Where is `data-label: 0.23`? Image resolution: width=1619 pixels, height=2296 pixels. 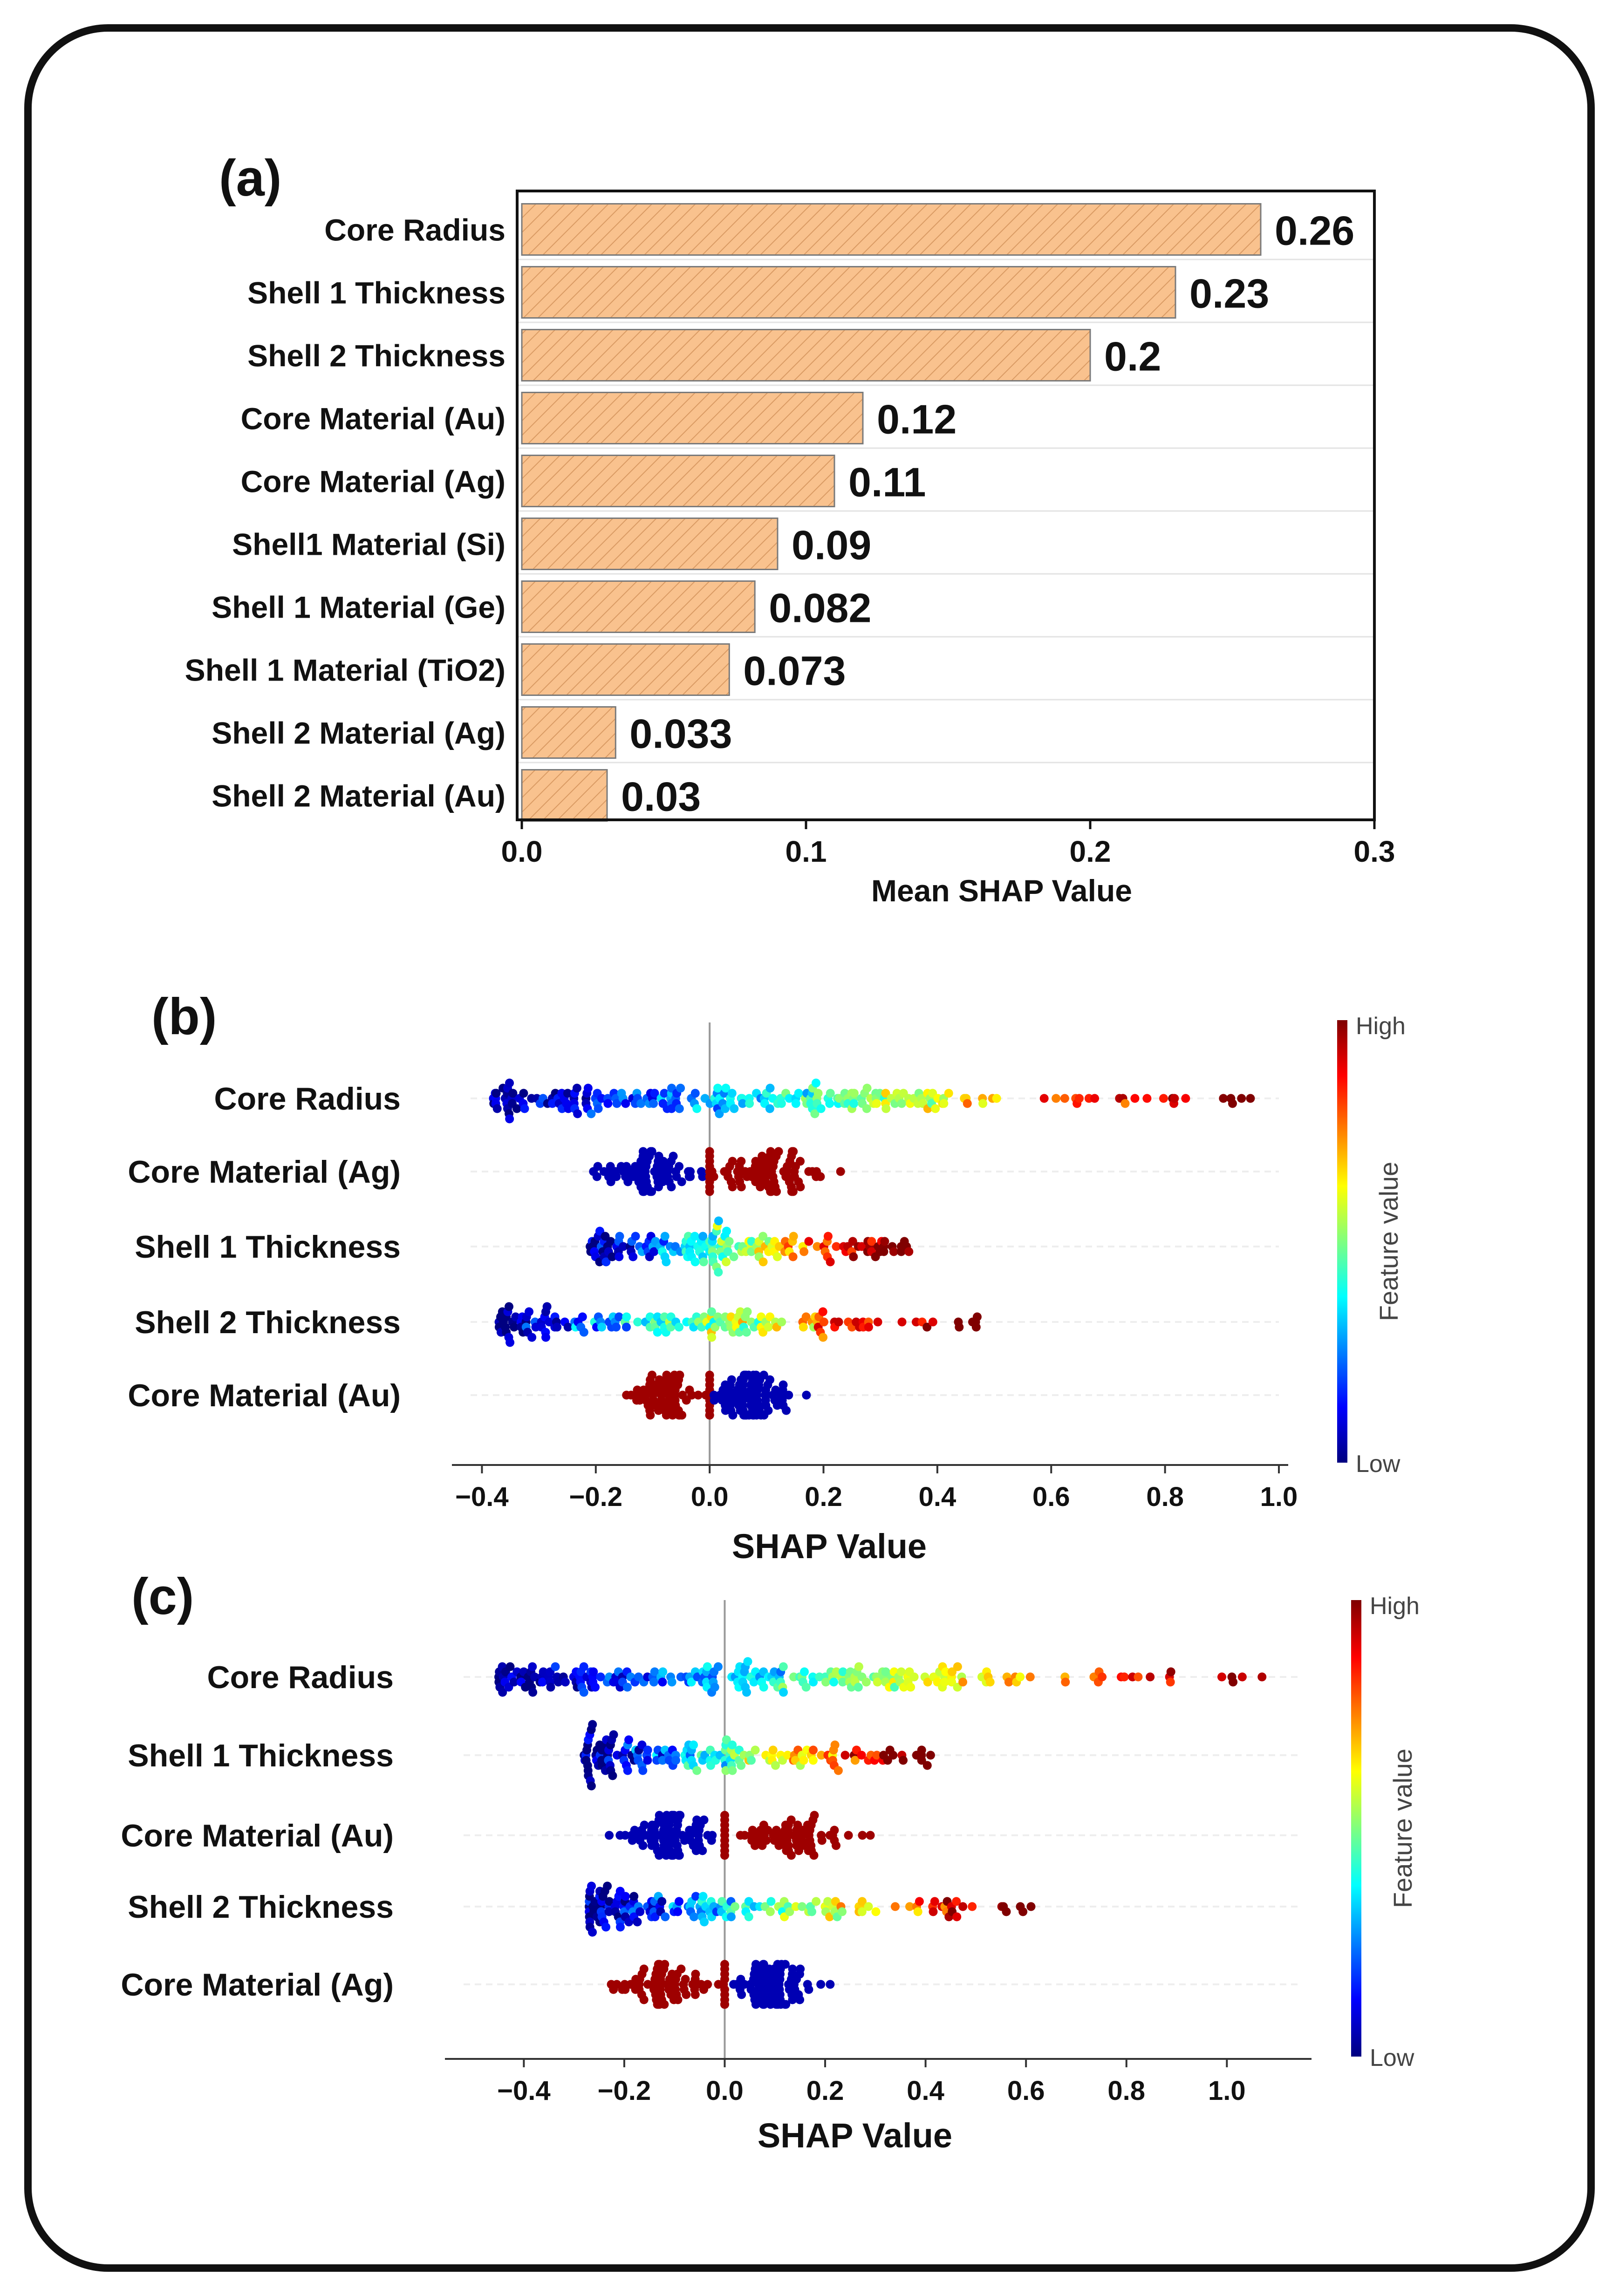 data-label: 0.23 is located at coordinates (1229, 294).